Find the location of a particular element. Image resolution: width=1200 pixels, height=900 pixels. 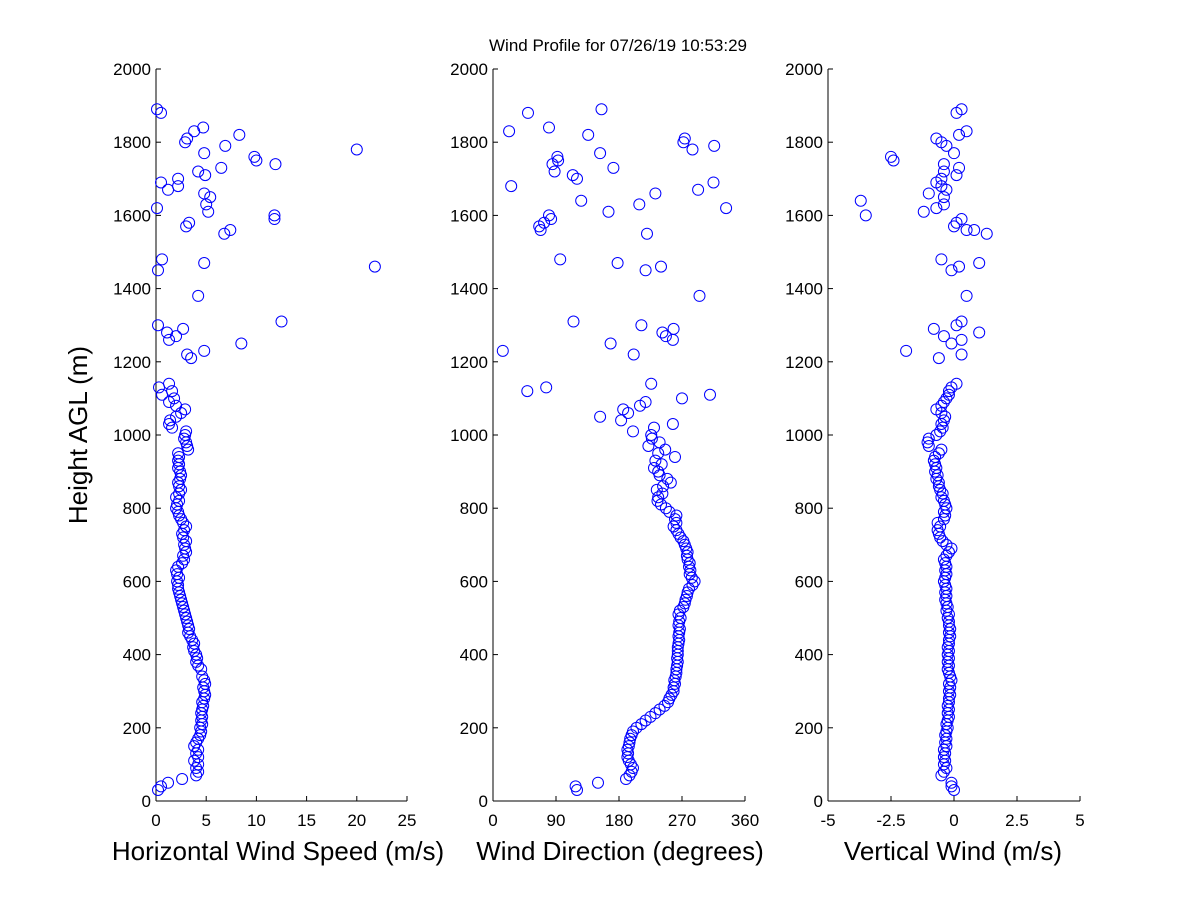

speed-y-tick-label: 1600 is located at coordinates (132, 215).